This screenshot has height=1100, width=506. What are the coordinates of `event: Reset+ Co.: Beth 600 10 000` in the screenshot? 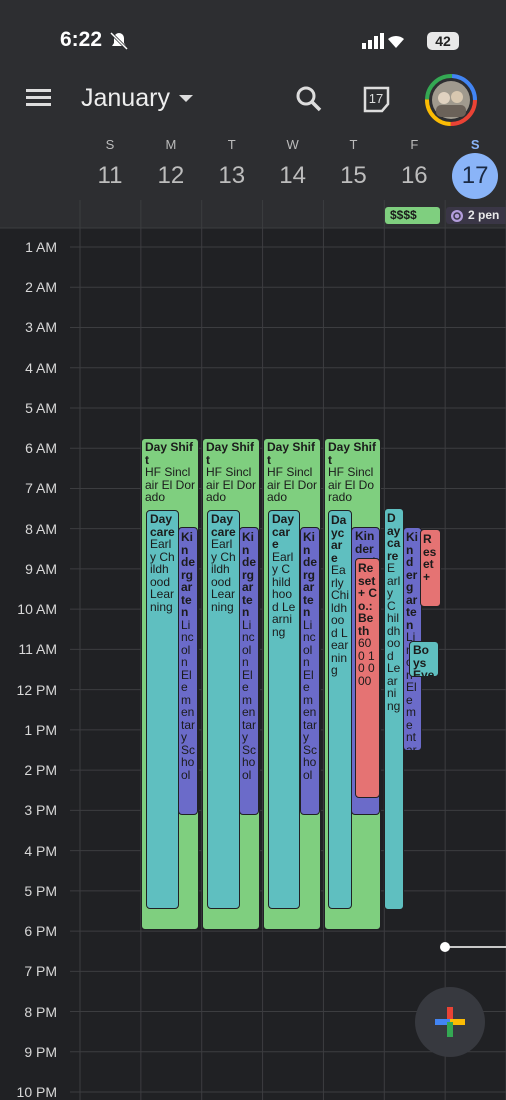 It's located at (367, 678).